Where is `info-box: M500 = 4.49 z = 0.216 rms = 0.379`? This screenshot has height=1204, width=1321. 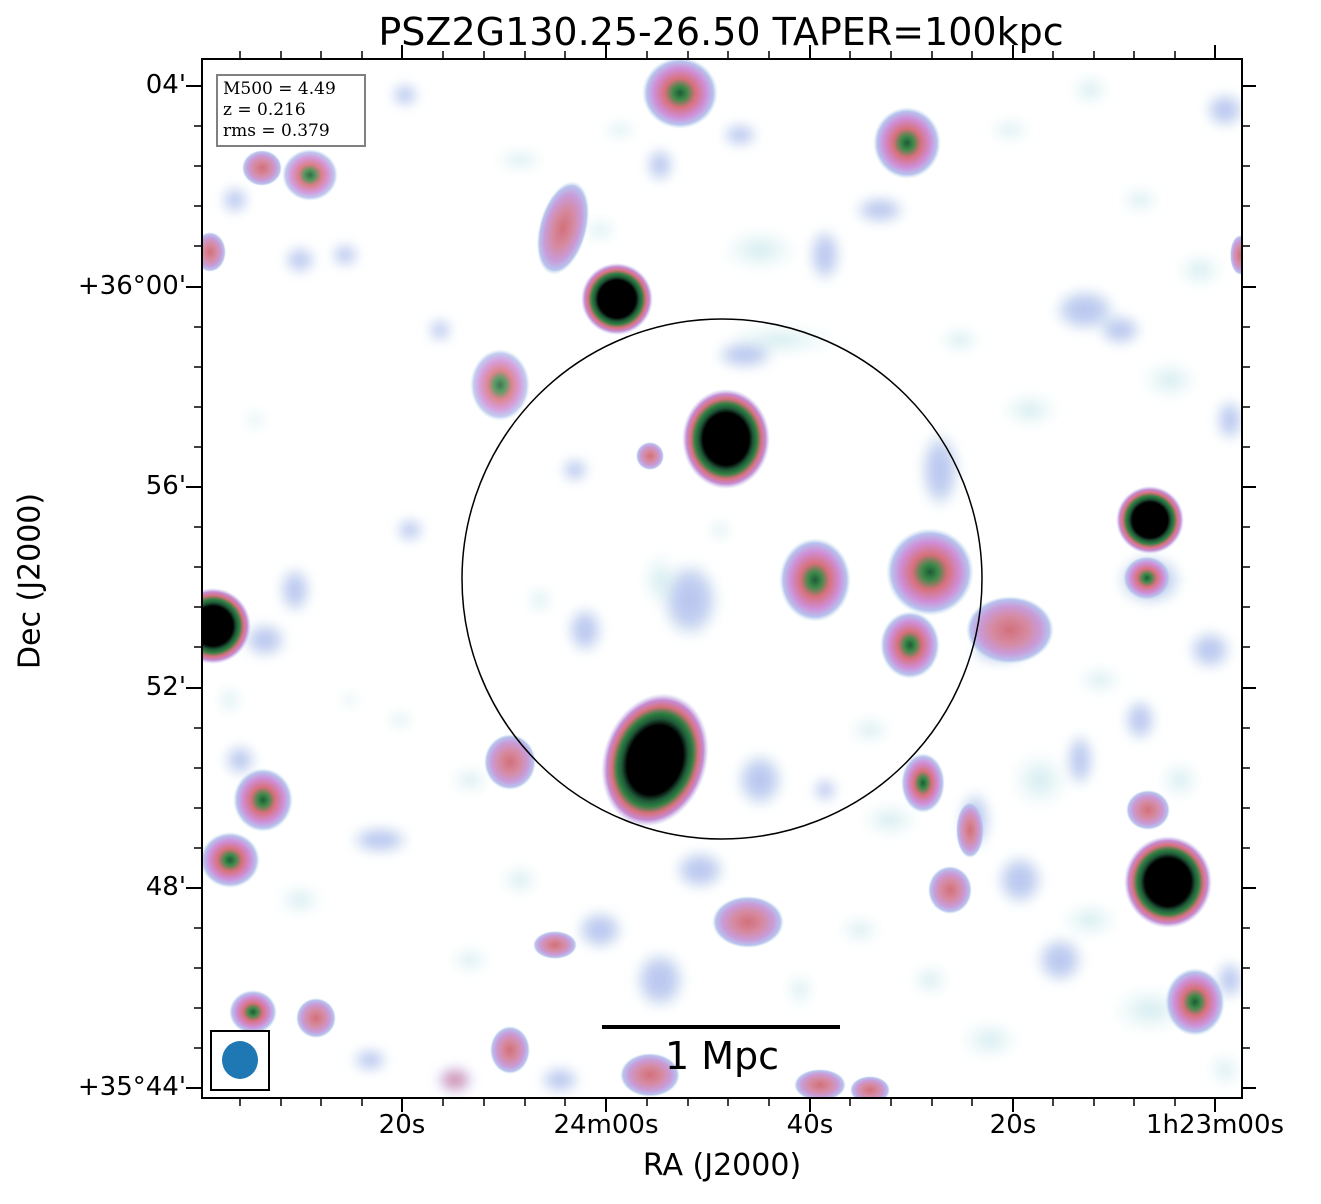 info-box: M500 = 4.49 z = 0.216 rms = 0.379 is located at coordinates (291, 110).